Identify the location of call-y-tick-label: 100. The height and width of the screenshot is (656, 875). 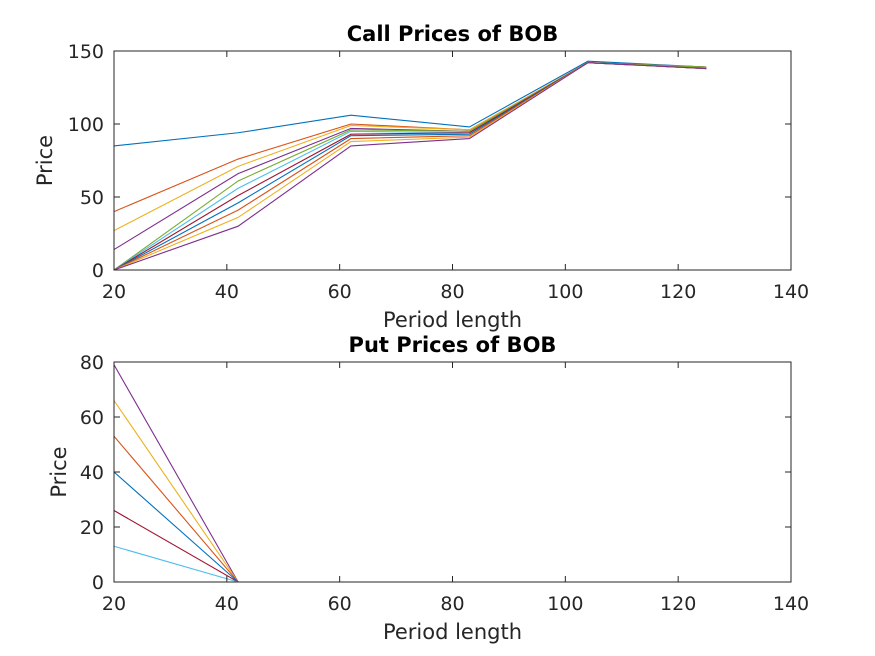
(86, 125).